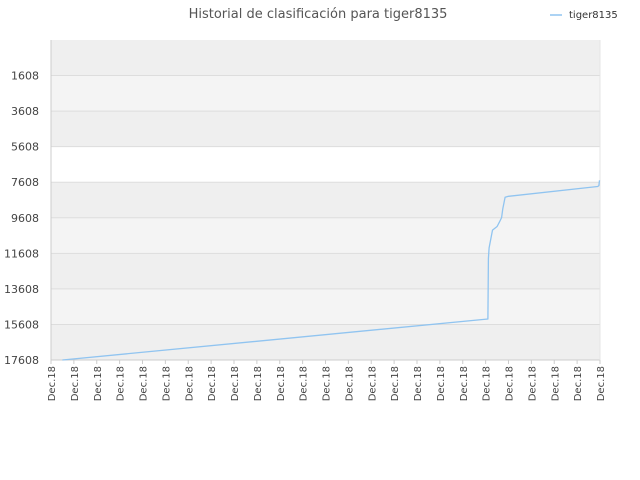 This screenshot has width=640, height=480. Describe the element at coordinates (25, 218) in the screenshot. I see `y-tick-label: 9608` at that location.